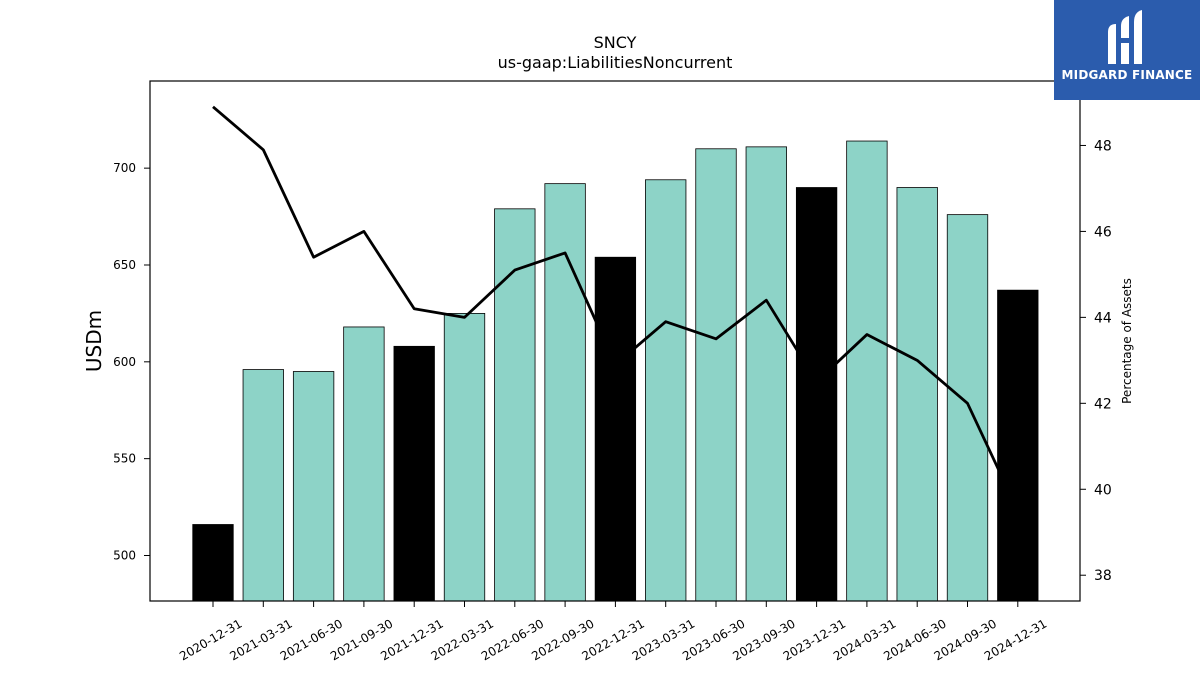 This screenshot has width=1200, height=675. Describe the element at coordinates (1103, 146) in the screenshot. I see `y-right-tick-label: 48` at that location.